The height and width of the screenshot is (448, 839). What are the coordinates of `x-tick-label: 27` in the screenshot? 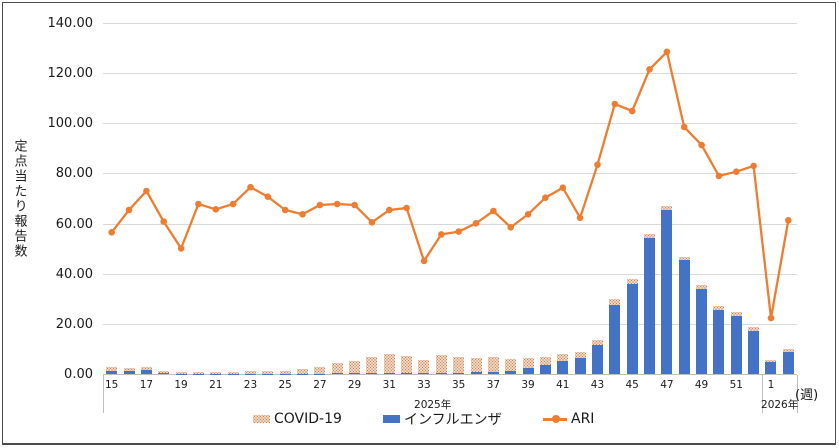 It's located at (320, 385).